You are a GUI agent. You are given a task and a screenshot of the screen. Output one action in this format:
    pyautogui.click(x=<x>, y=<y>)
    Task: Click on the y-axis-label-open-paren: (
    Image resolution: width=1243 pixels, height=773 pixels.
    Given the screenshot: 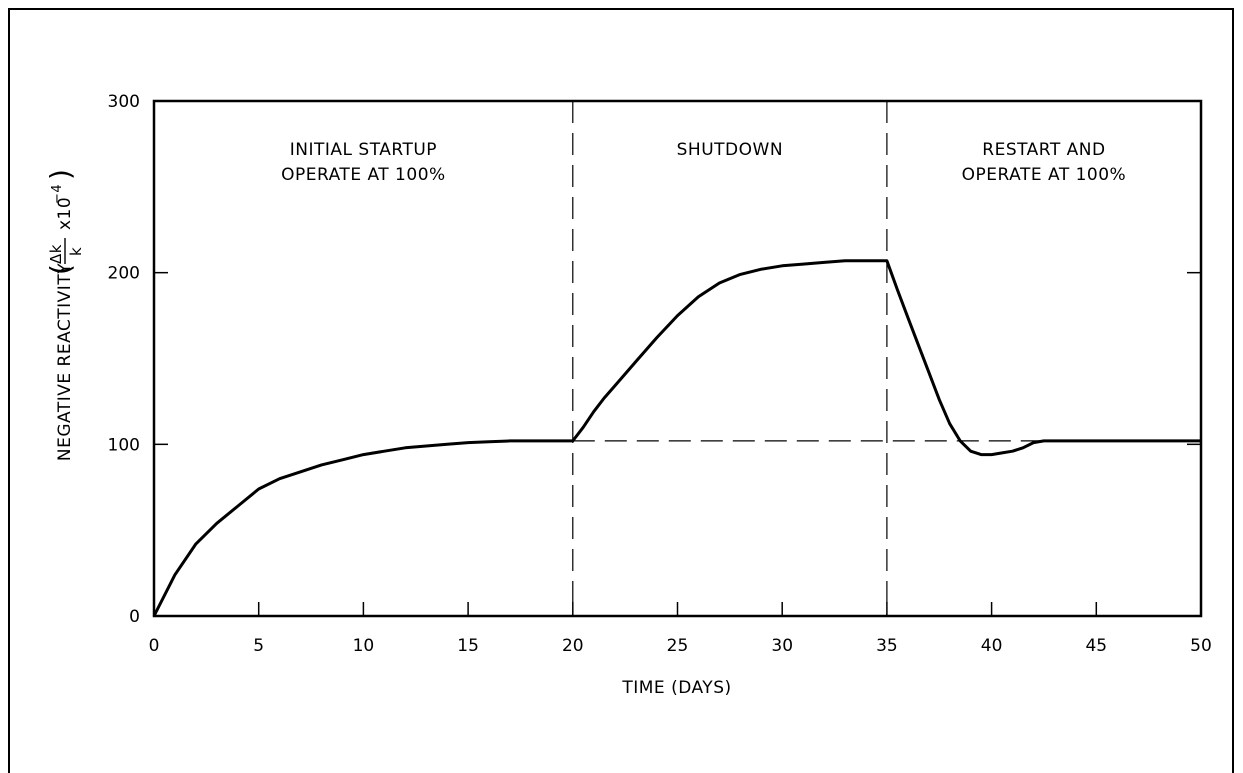 What is the action you would take?
    pyautogui.click(x=60, y=269)
    